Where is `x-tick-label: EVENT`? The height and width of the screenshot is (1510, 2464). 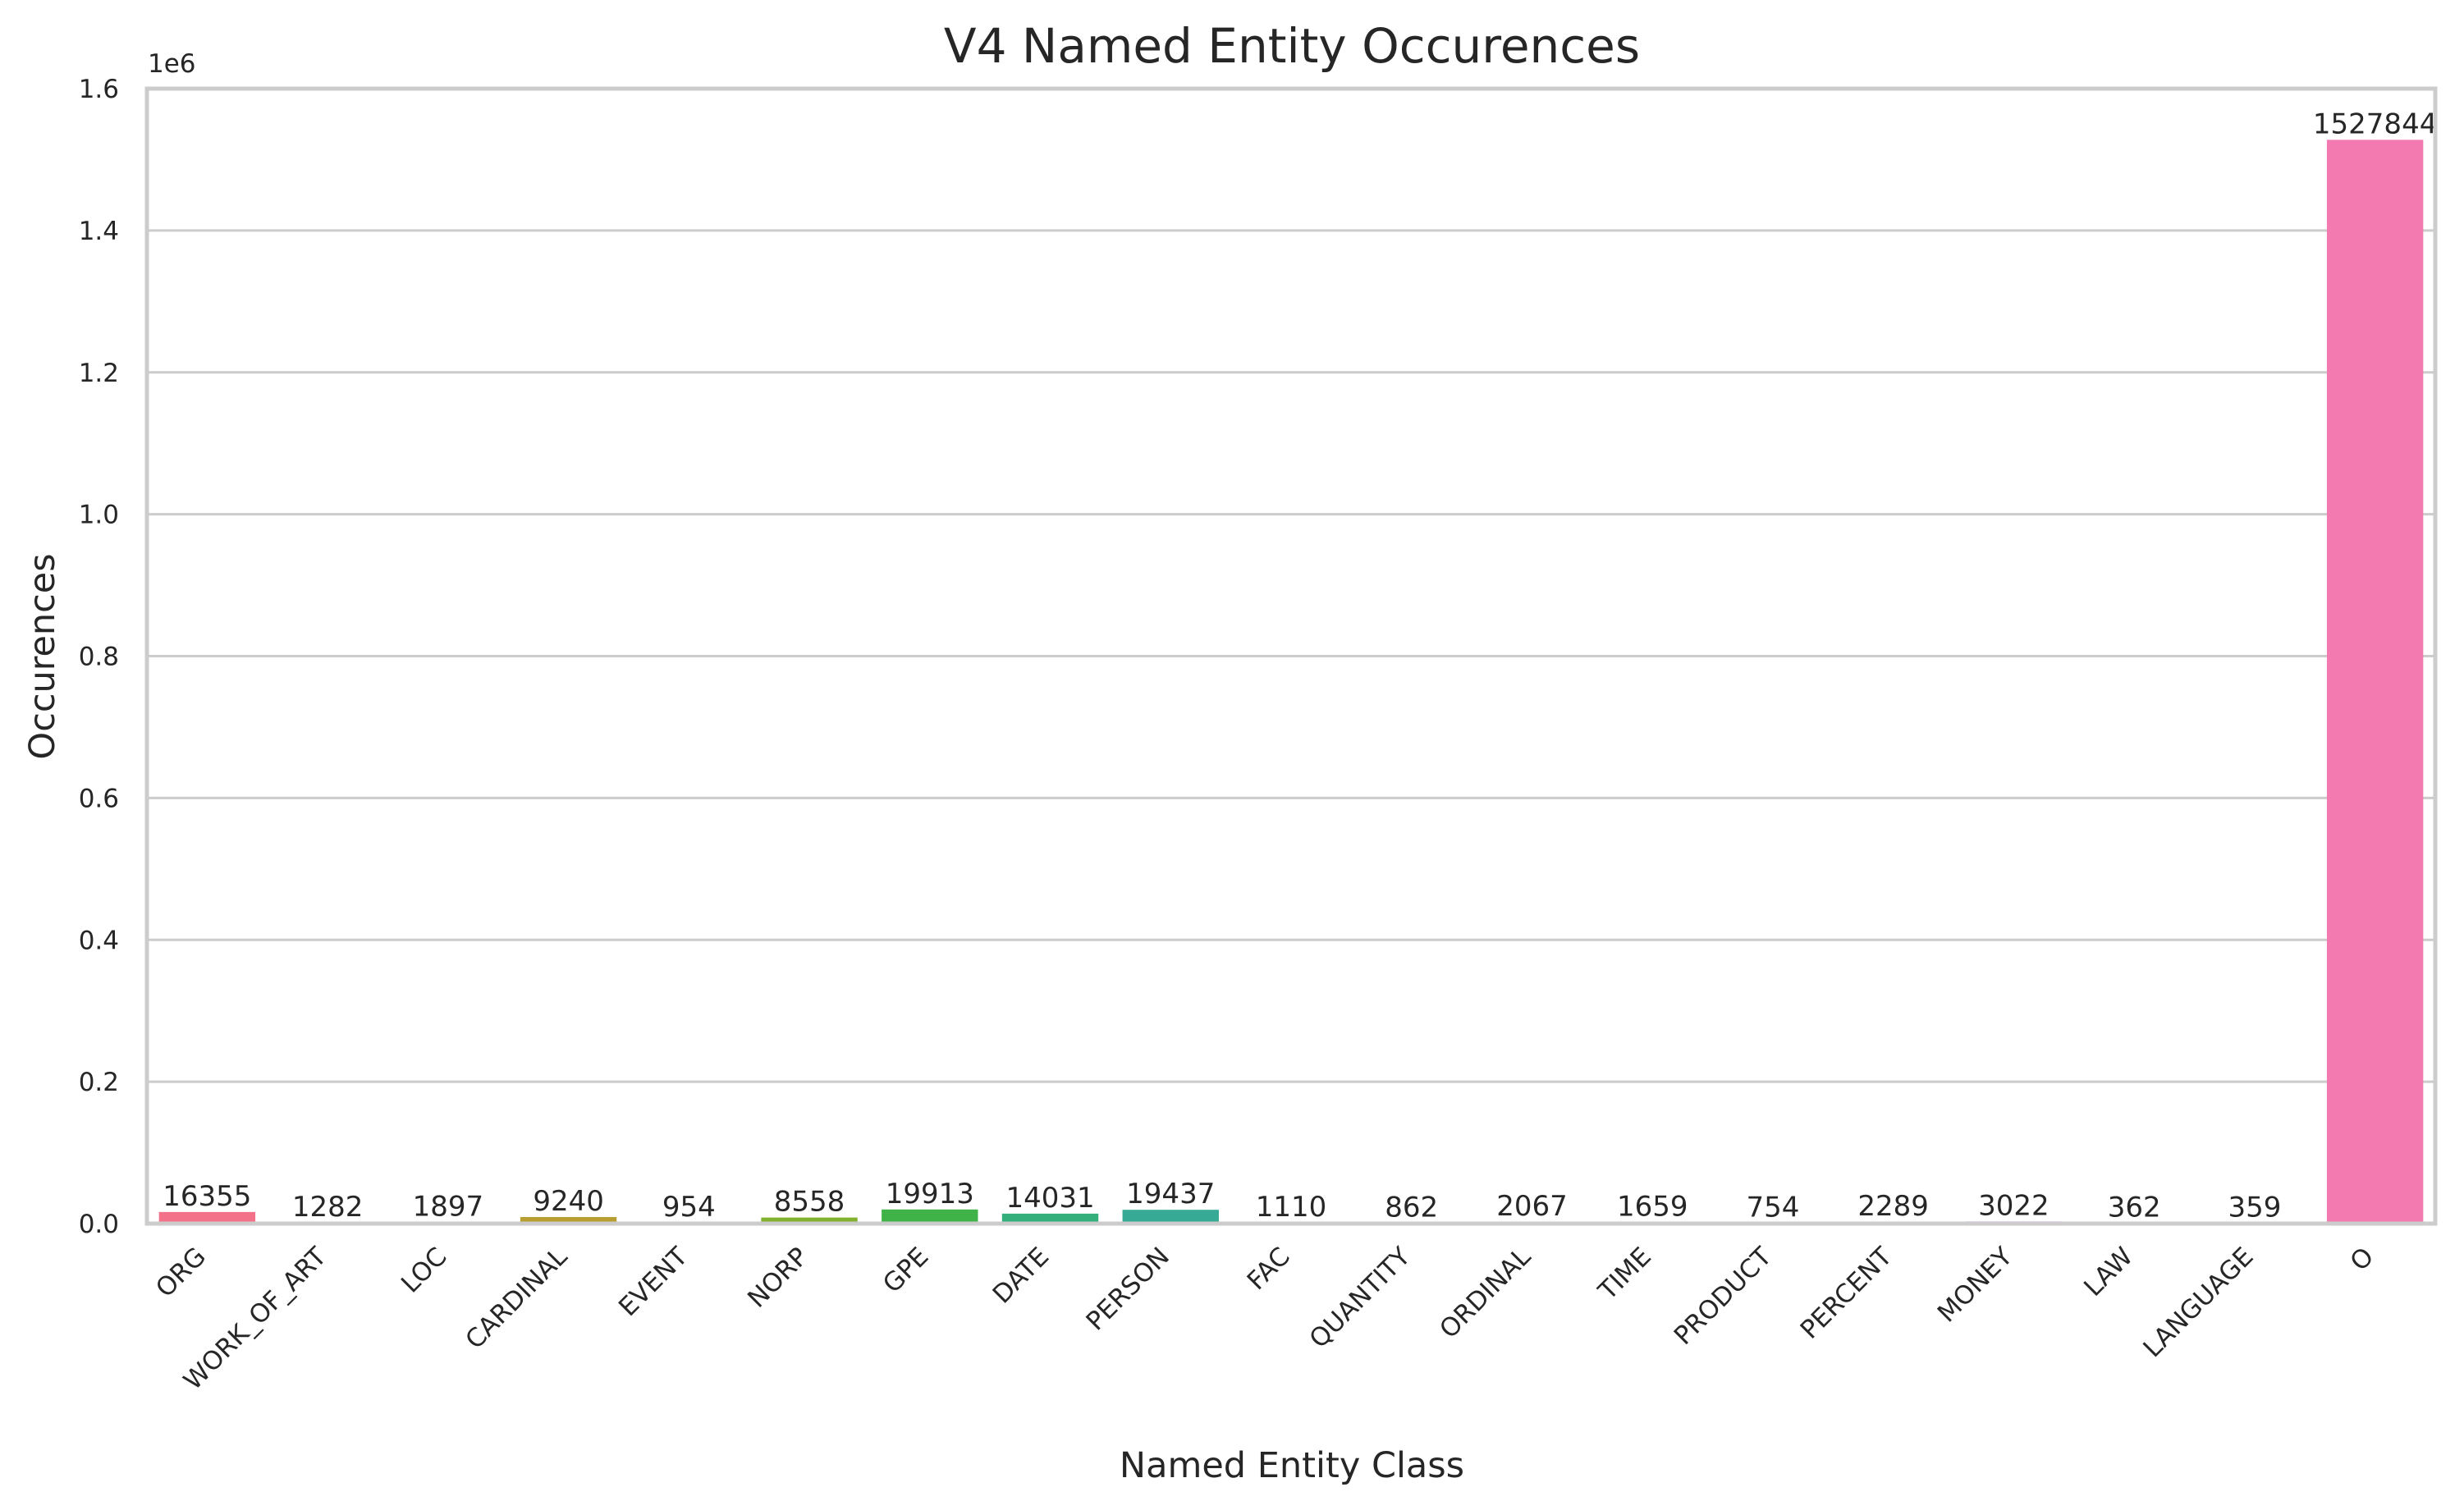
x-tick-label: EVENT is located at coordinates (654, 1281).